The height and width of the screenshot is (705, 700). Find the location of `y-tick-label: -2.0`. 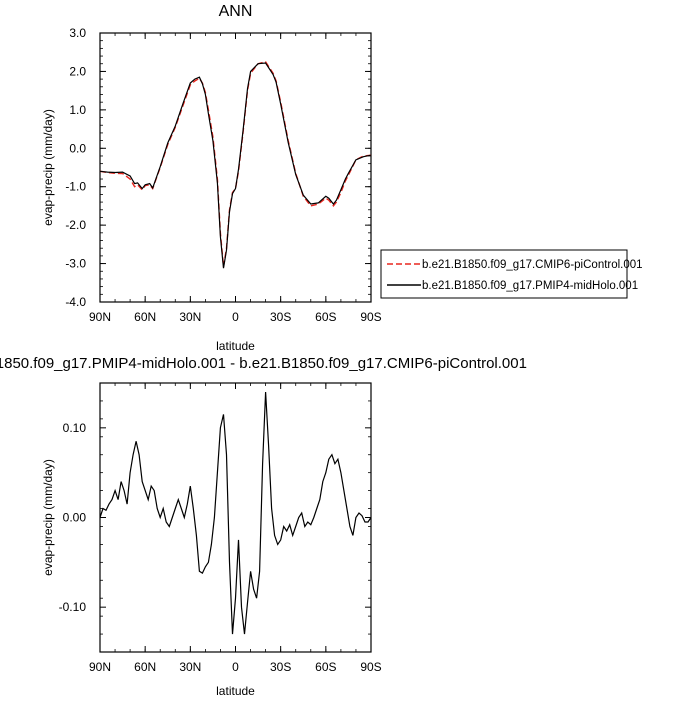

y-tick-label: -2.0 is located at coordinates (75, 225).